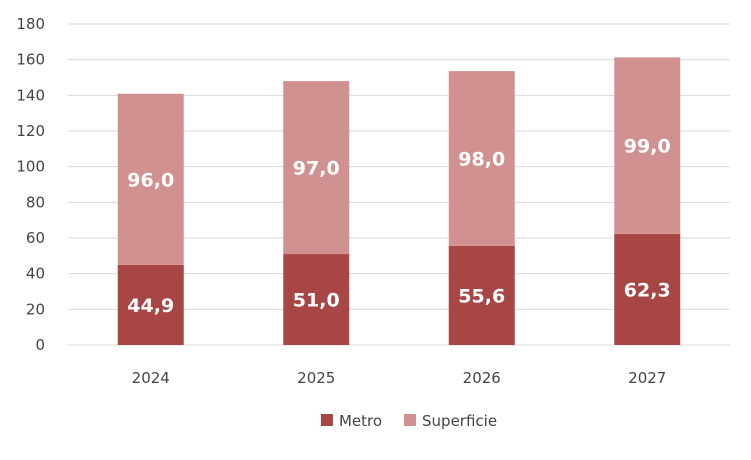  I want to click on data-label-metro-2025: 51,0, so click(316, 301).